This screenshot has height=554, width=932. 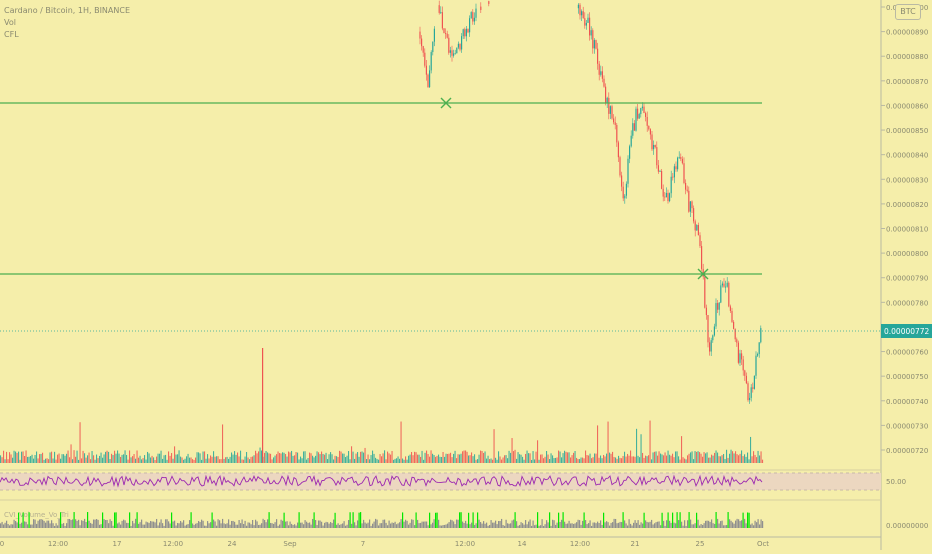 I want to click on currency-badge: BTC, so click(x=908, y=12).